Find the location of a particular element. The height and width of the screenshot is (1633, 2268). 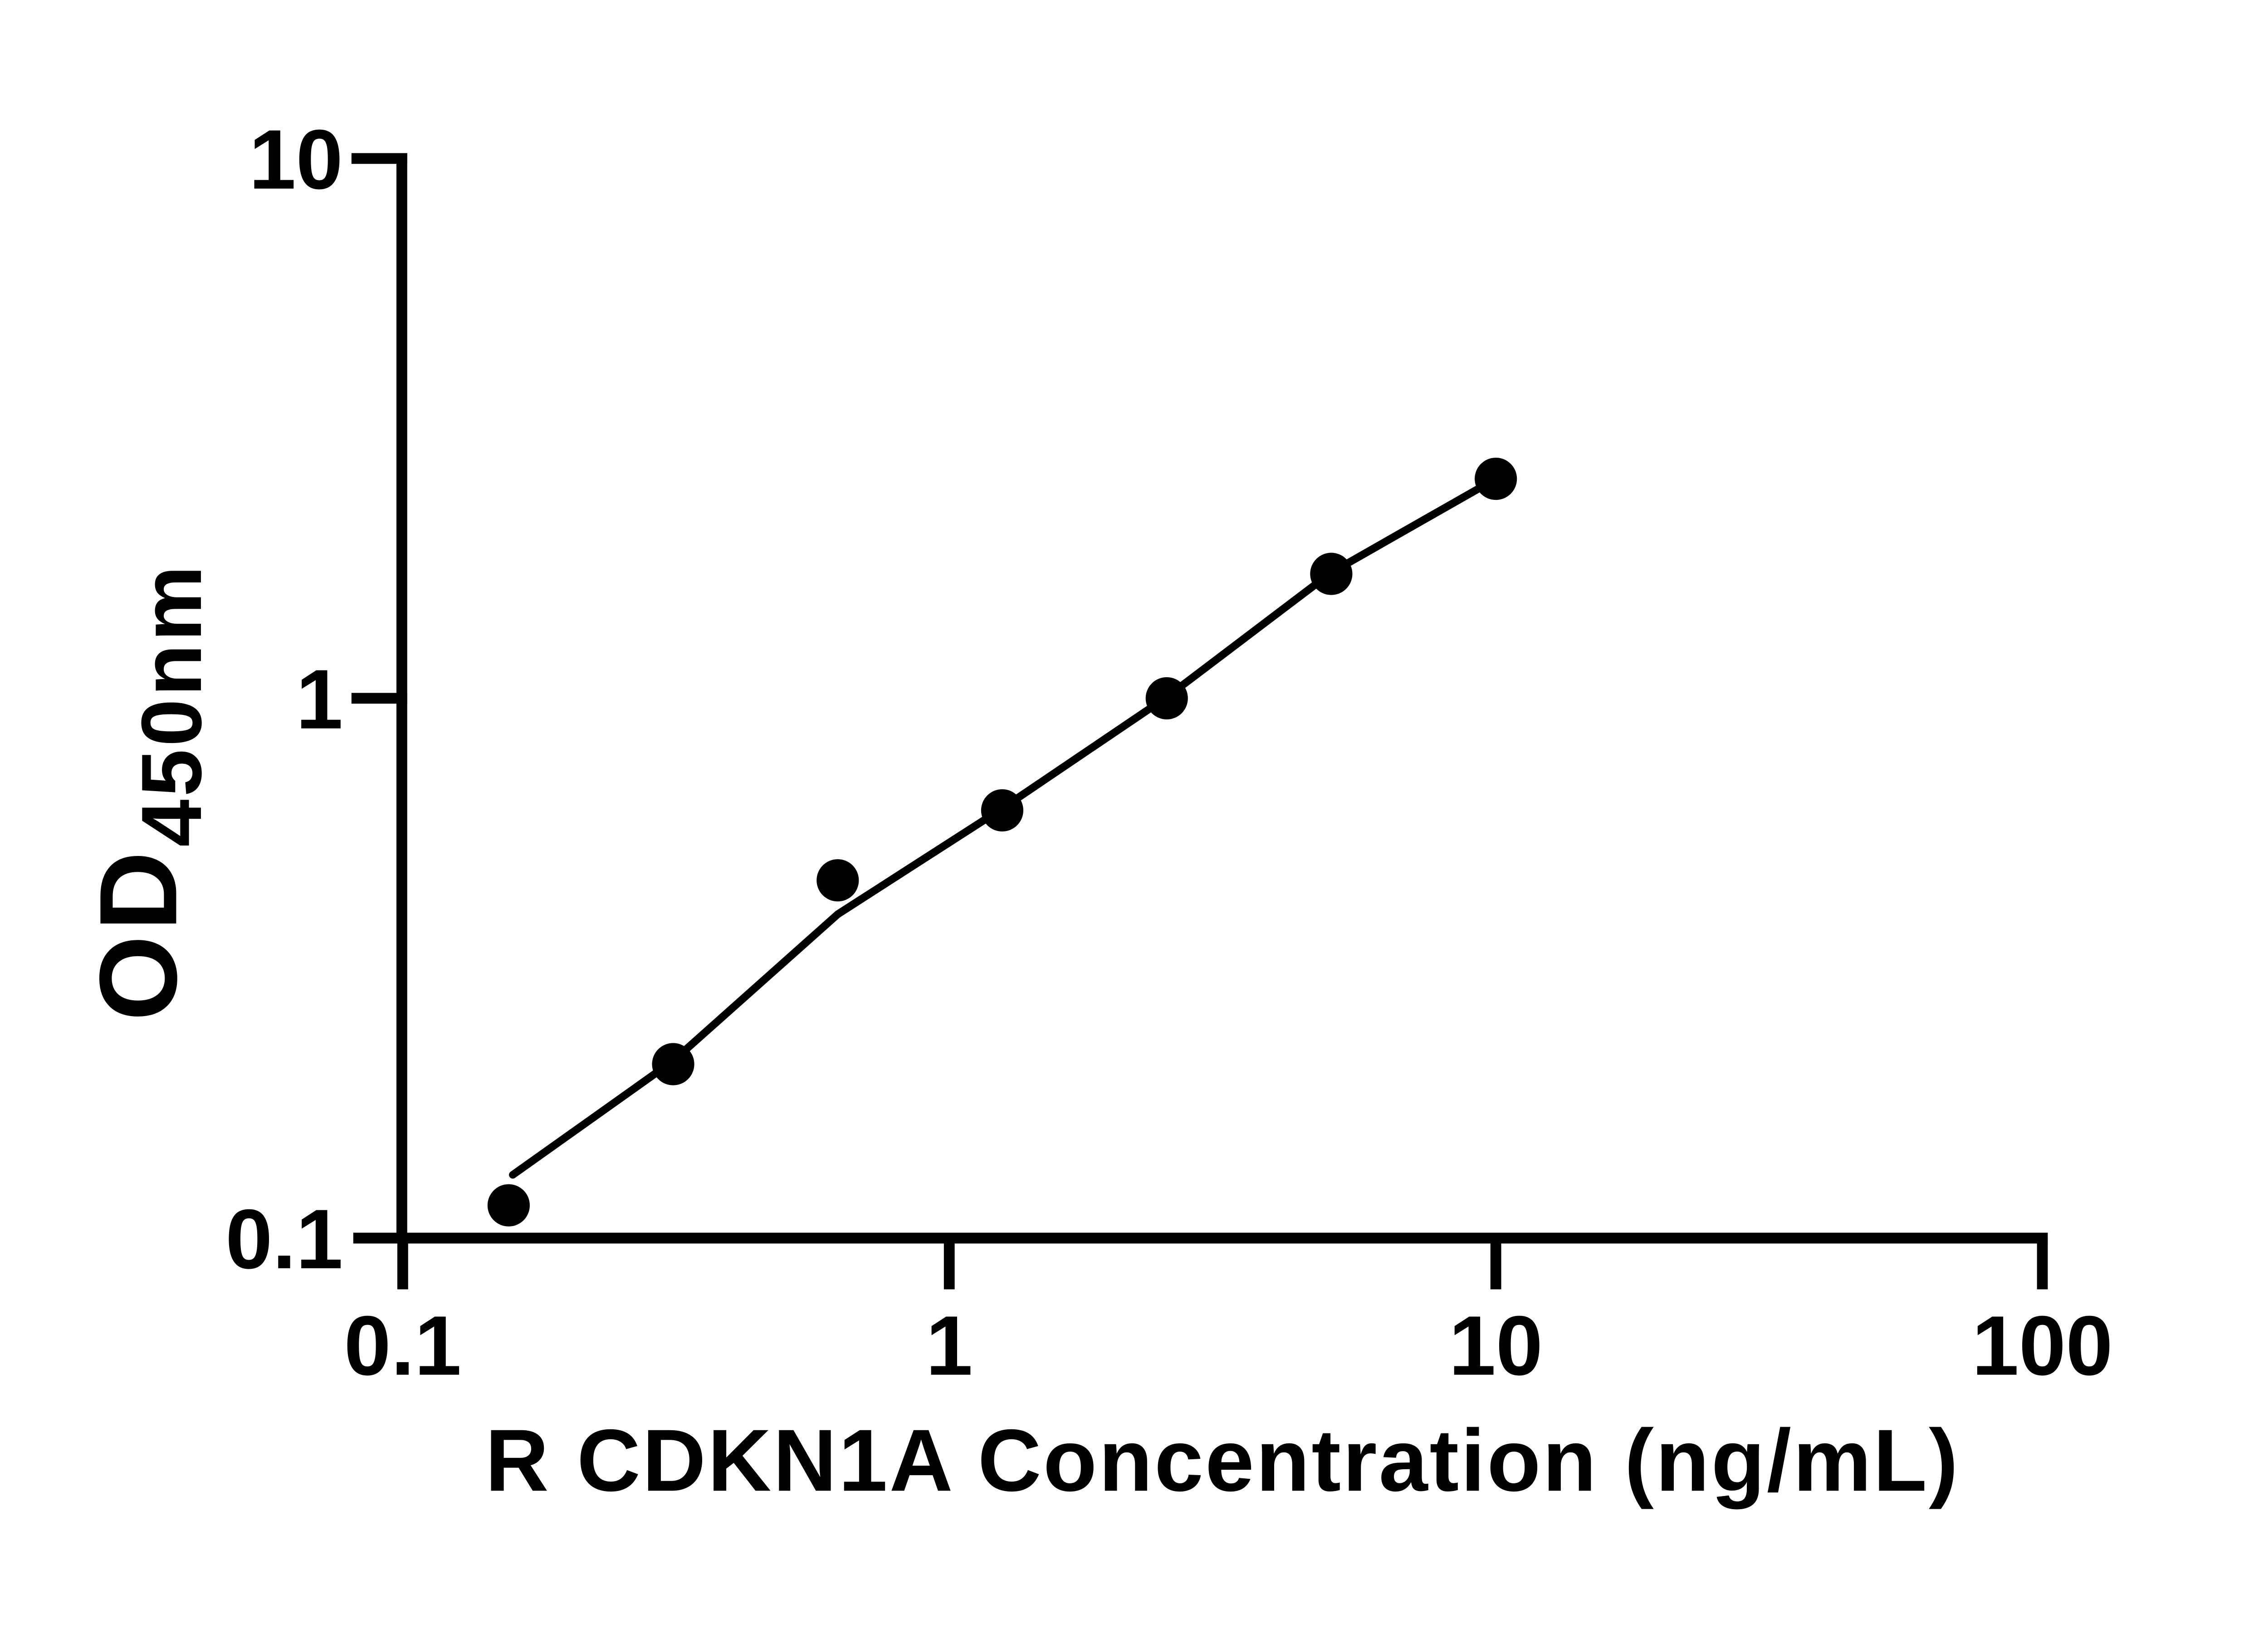

y-tick-label-0.1: 0.1 is located at coordinates (284, 1239).